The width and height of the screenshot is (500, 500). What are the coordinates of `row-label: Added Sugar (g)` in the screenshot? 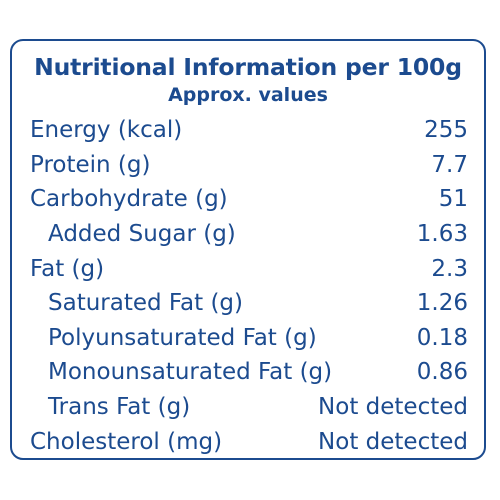 It's located at (142, 234).